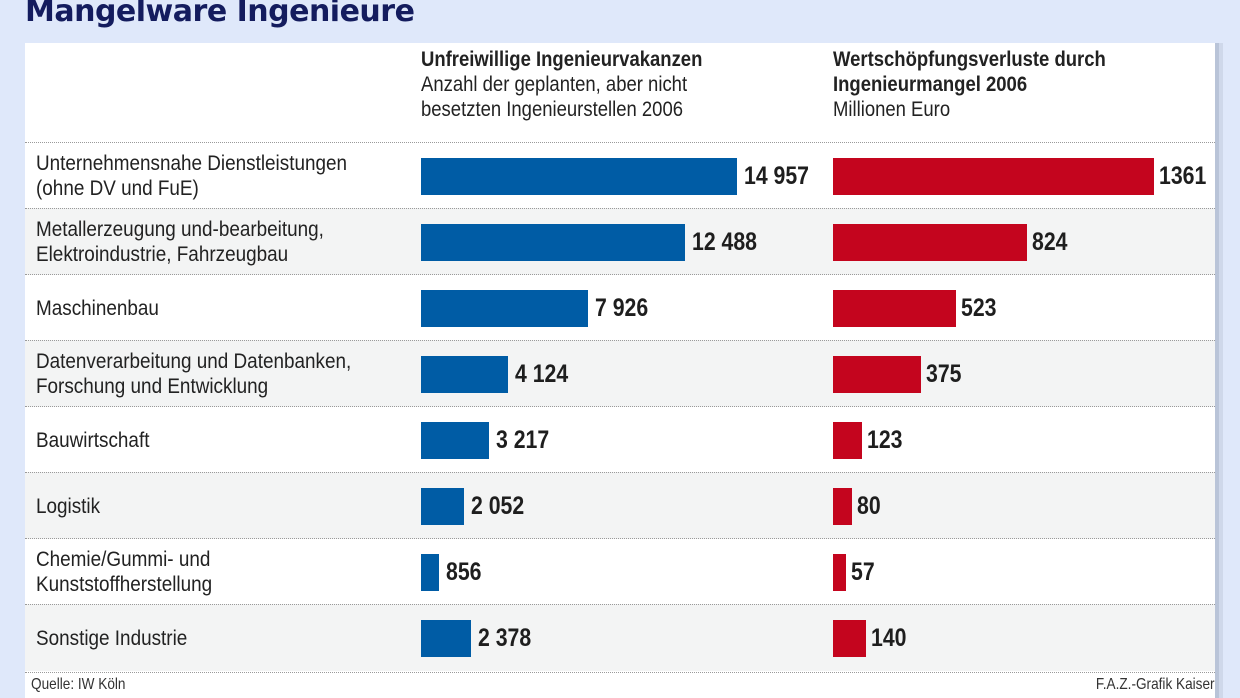 This screenshot has width=1240, height=698. Describe the element at coordinates (522, 440) in the screenshot. I see `vacancies-value-label: 3 217` at that location.